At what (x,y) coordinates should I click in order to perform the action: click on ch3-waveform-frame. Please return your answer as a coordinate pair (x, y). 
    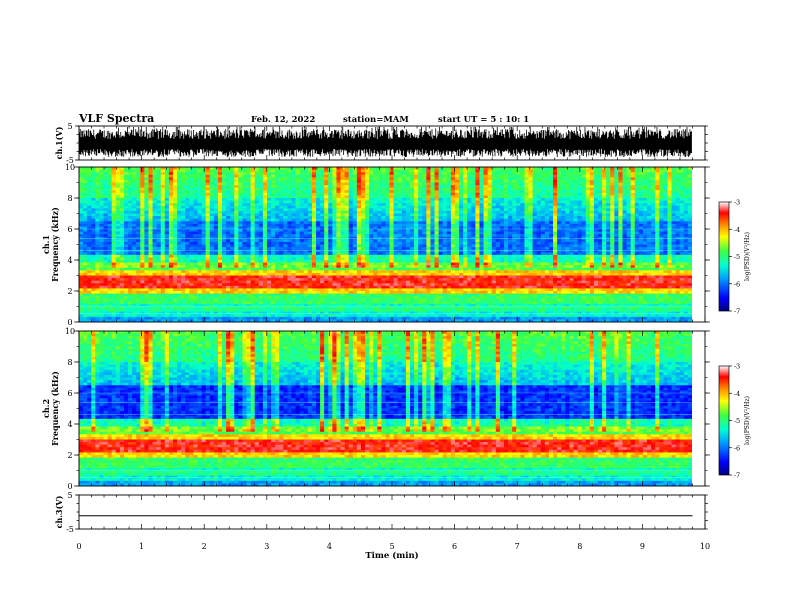
    Looking at the image, I should click on (392, 512).